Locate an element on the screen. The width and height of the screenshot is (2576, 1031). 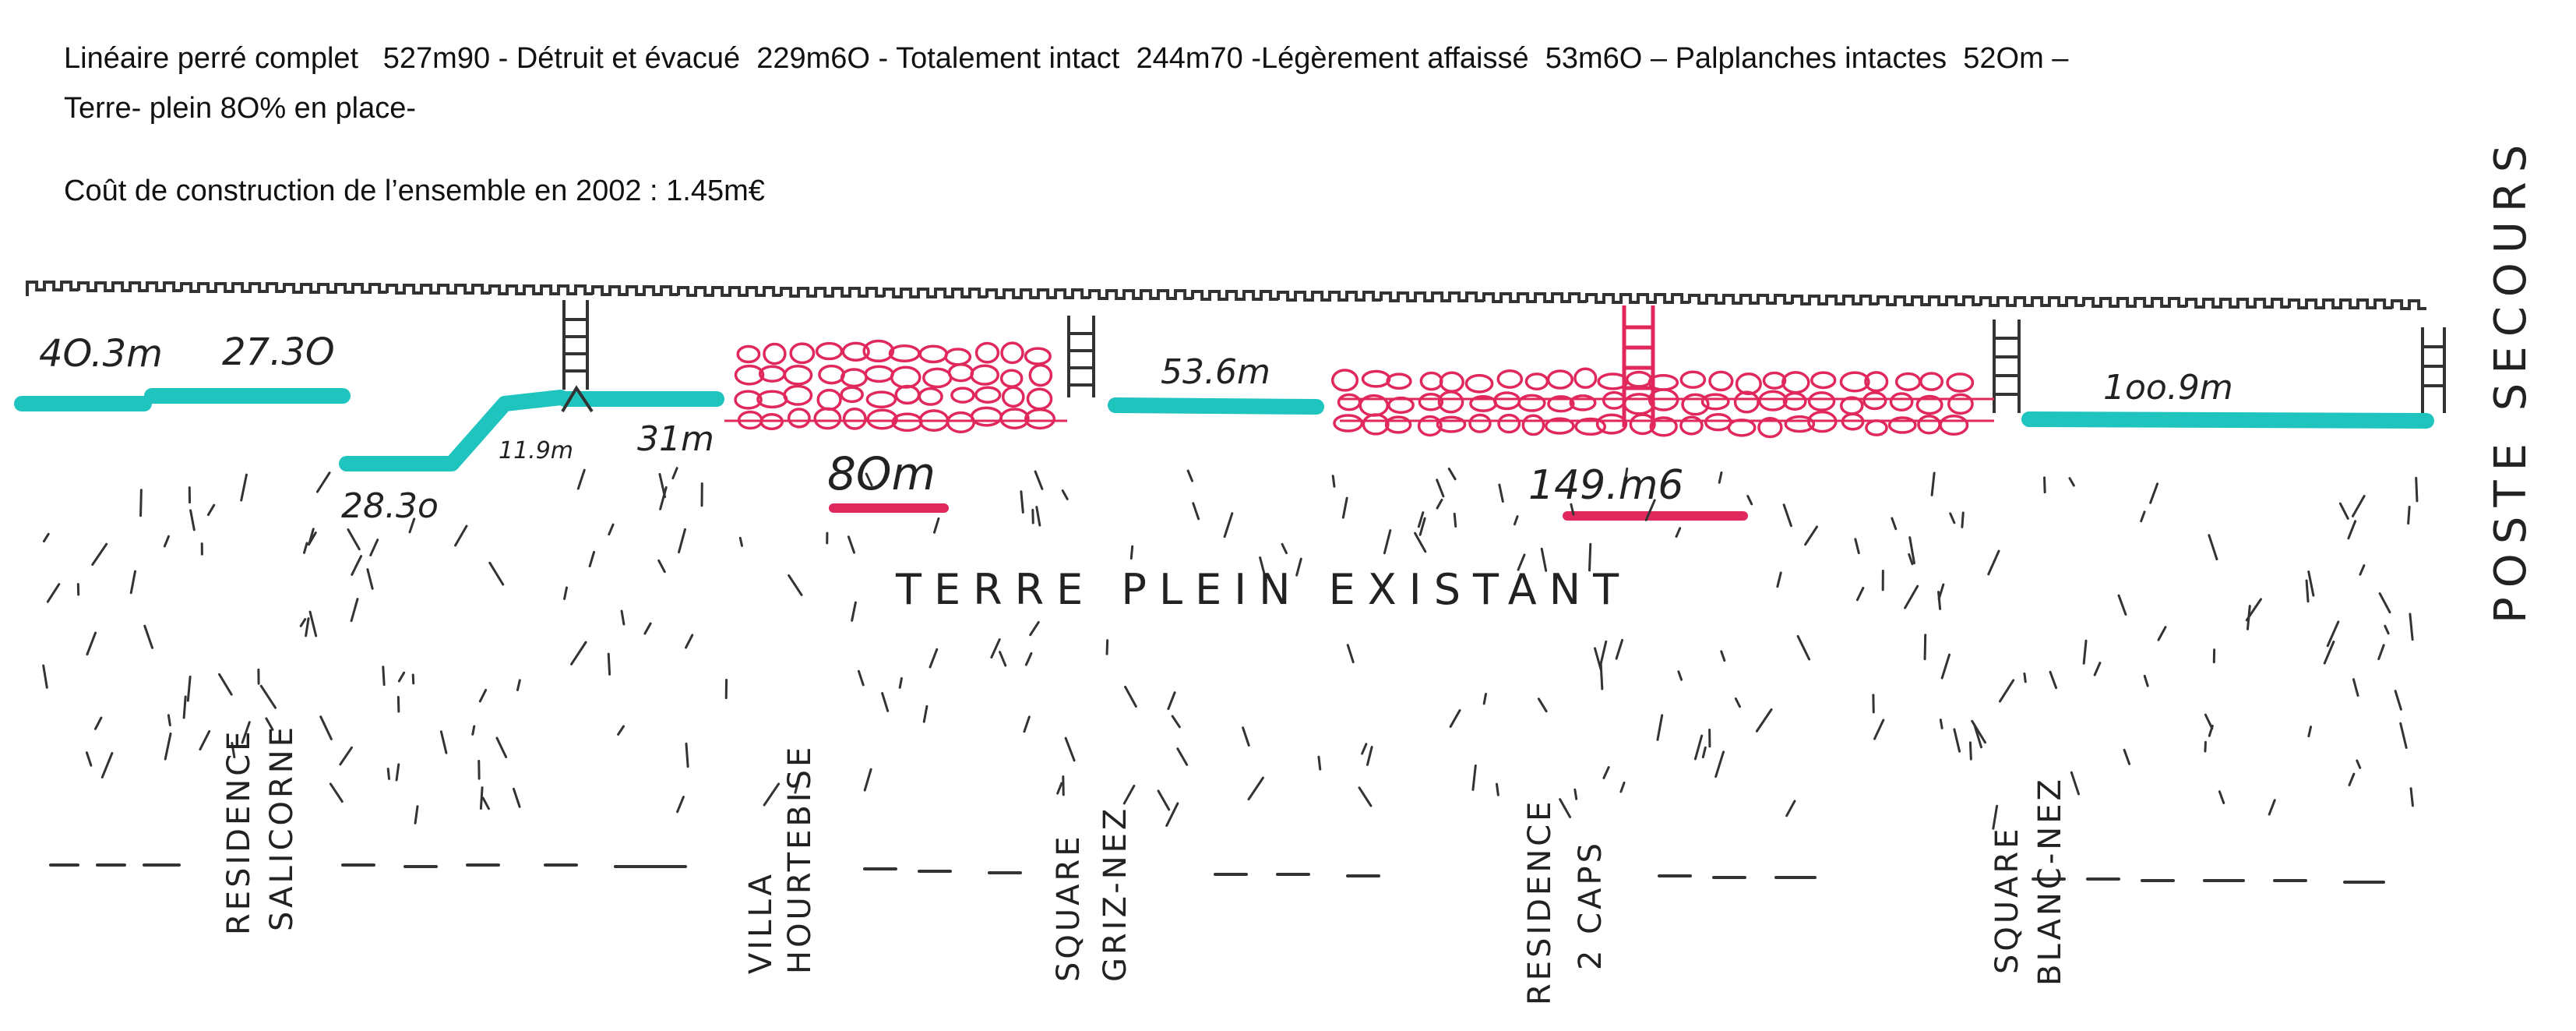
place-villa-hourtebise-line2: HOURTEBISE is located at coordinates (800, 859).